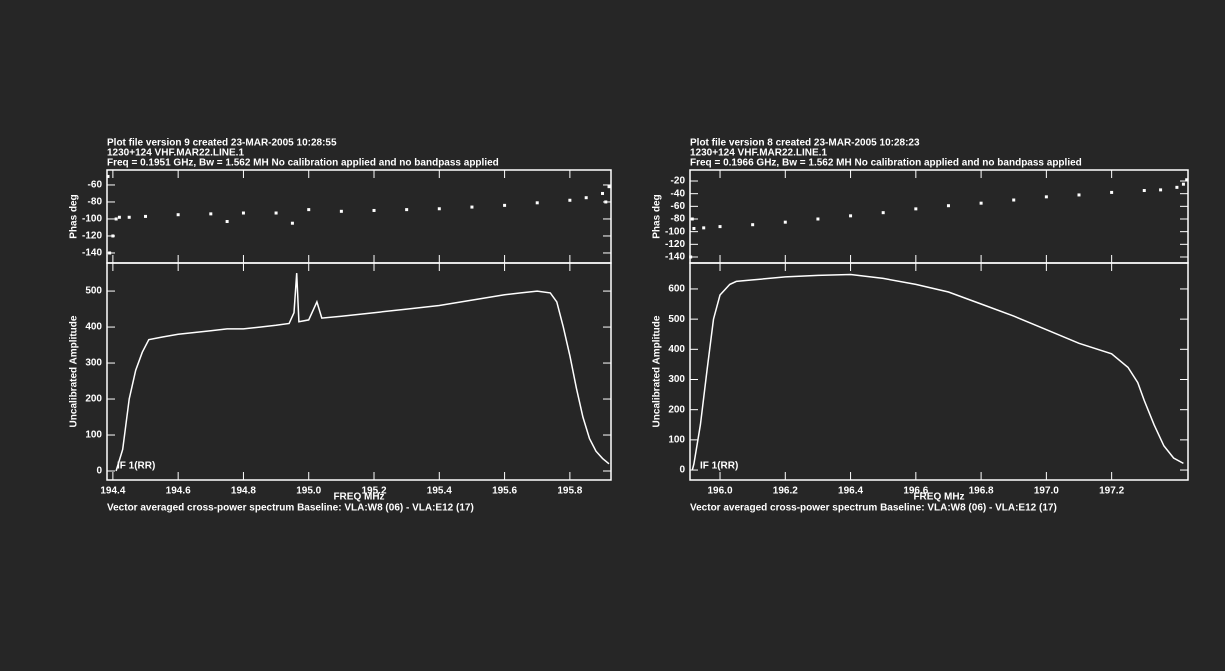 The image size is (1225, 671). Describe the element at coordinates (785, 491) in the screenshot. I see `x-tick-label: 196.2` at that location.